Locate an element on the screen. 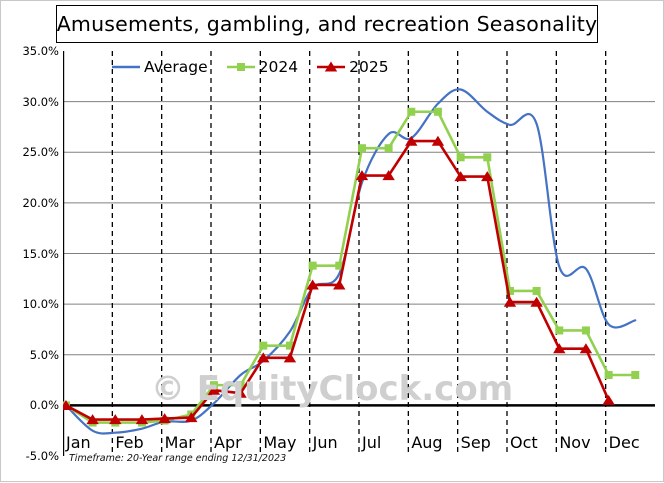 Image resolution: width=664 pixels, height=483 pixels. y-axis-tick-label: 35.0% is located at coordinates (40, 51).